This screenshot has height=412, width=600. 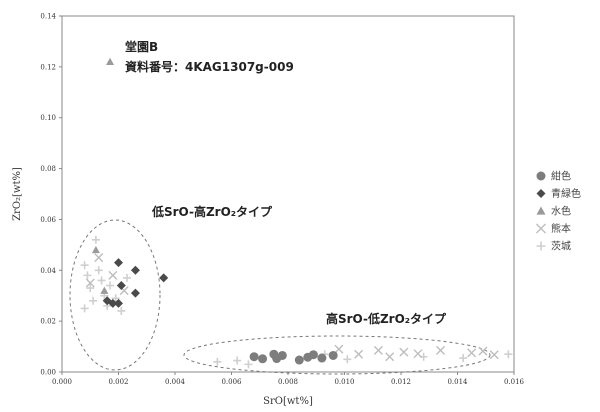 What do you see at coordinates (344, 382) in the screenshot?
I see `x-tick-label: 0.010` at bounding box center [344, 382].